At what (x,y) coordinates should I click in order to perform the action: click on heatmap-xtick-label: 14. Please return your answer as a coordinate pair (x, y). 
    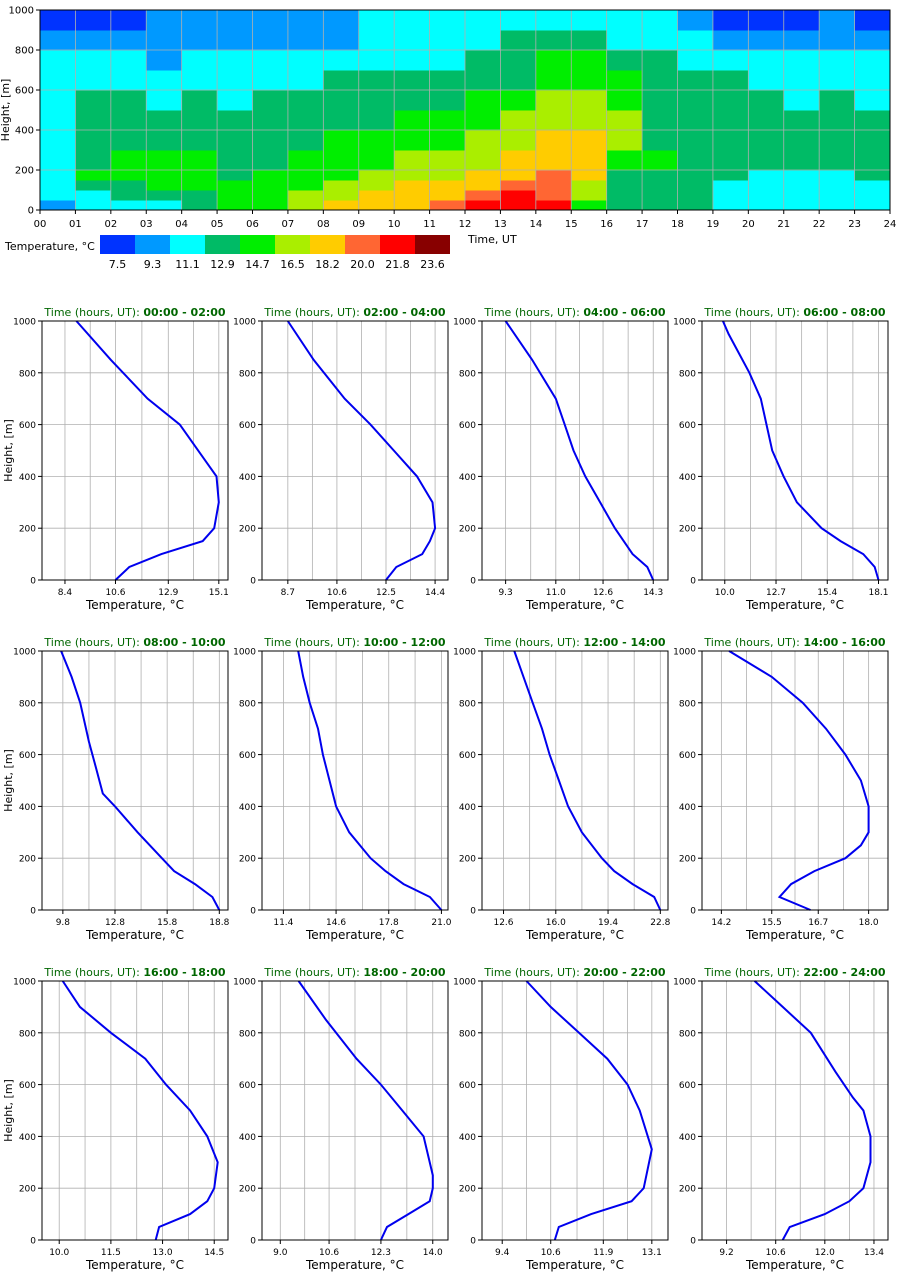
    Looking at the image, I should click on (535, 224).